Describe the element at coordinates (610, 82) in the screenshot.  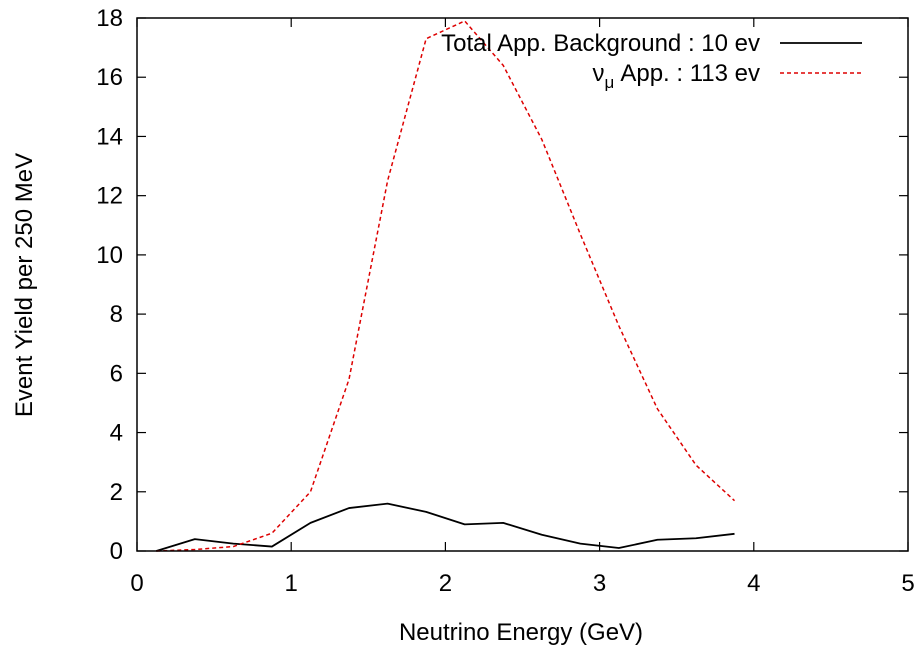
I see `legend-label-numu-subscript: μ` at that location.